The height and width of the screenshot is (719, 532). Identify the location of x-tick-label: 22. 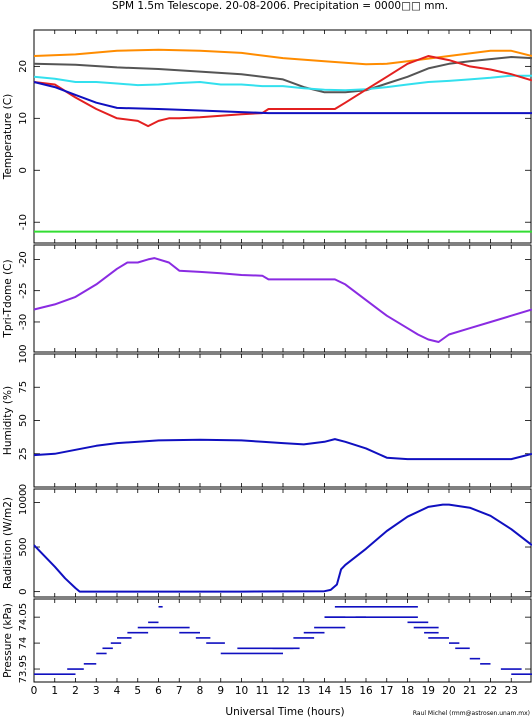
(490, 691).